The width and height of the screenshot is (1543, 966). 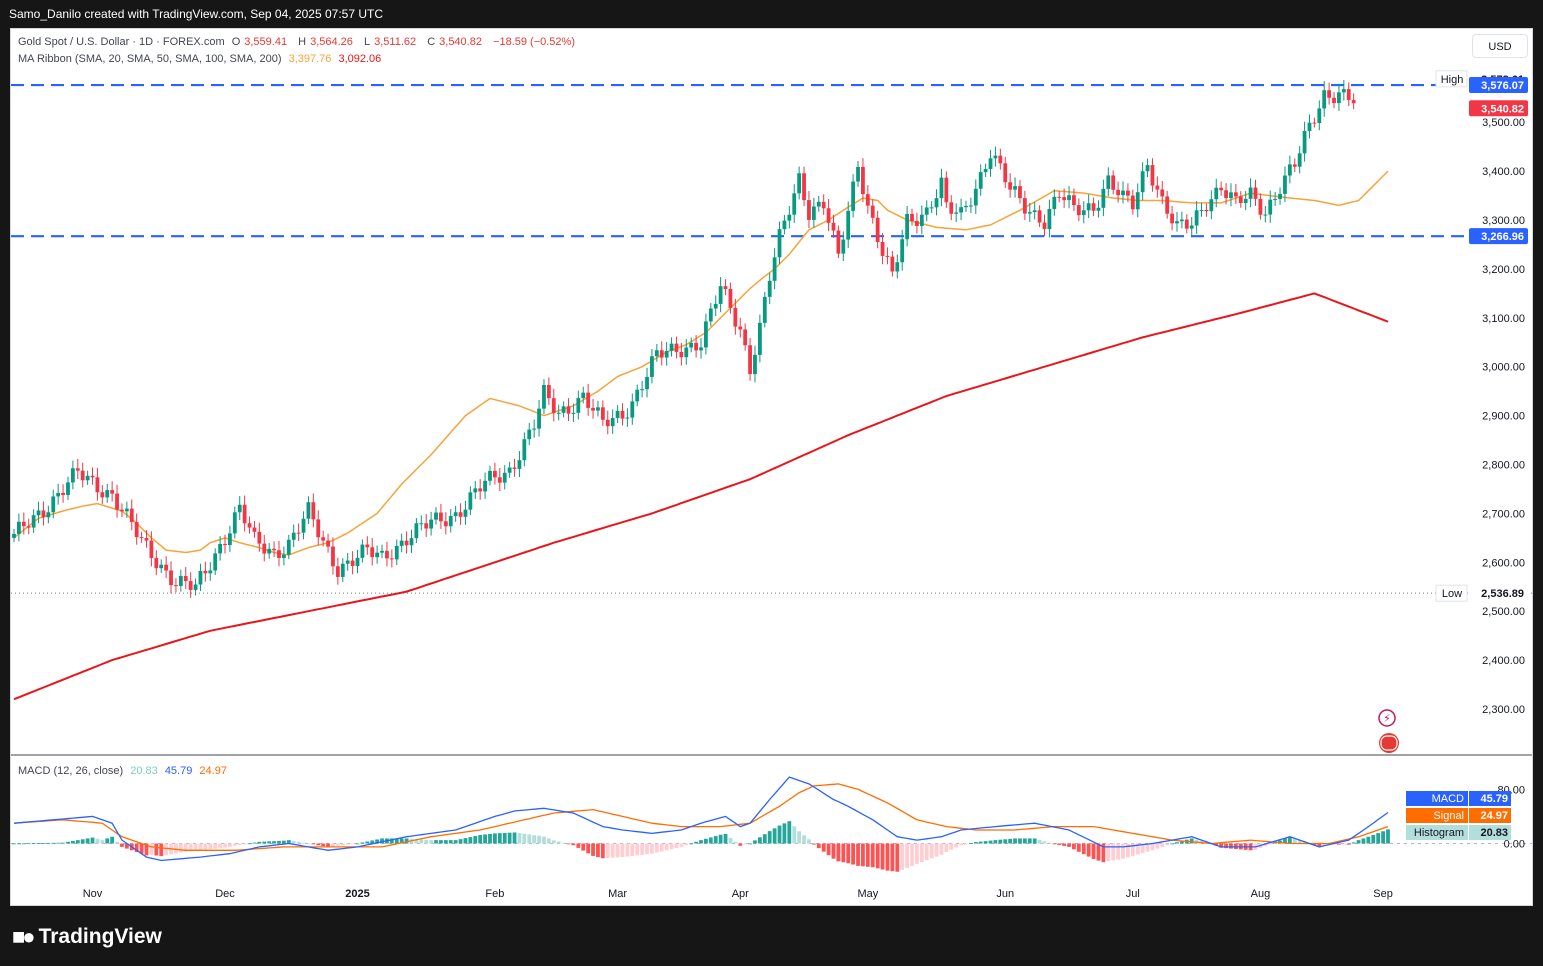 I want to click on price-tick-label: 2,300.00, so click(x=1503, y=710).